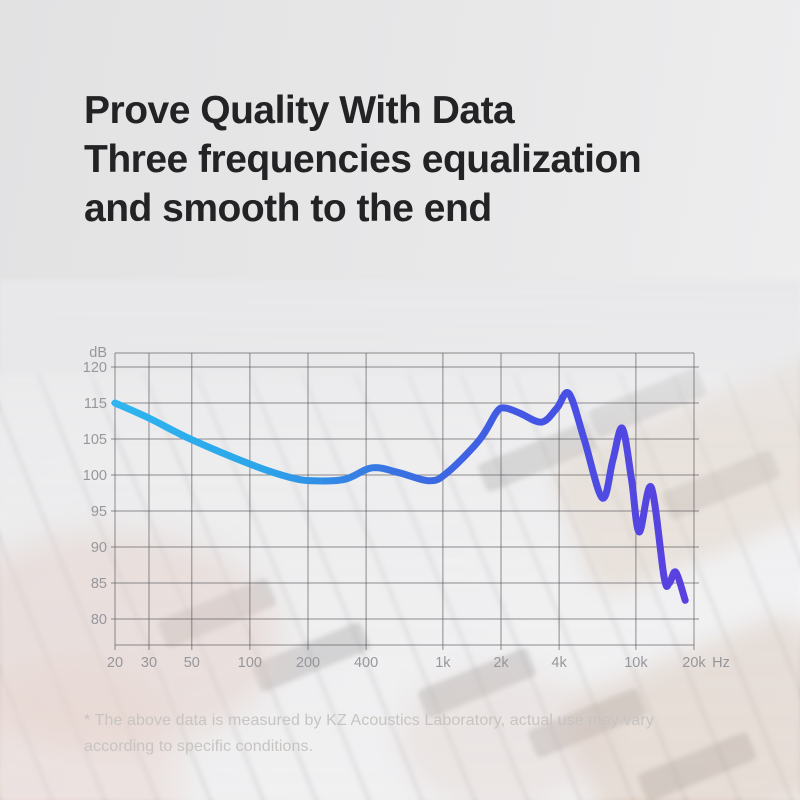 The height and width of the screenshot is (800, 800). Describe the element at coordinates (95, 440) in the screenshot. I see `svg-text: 105` at that location.